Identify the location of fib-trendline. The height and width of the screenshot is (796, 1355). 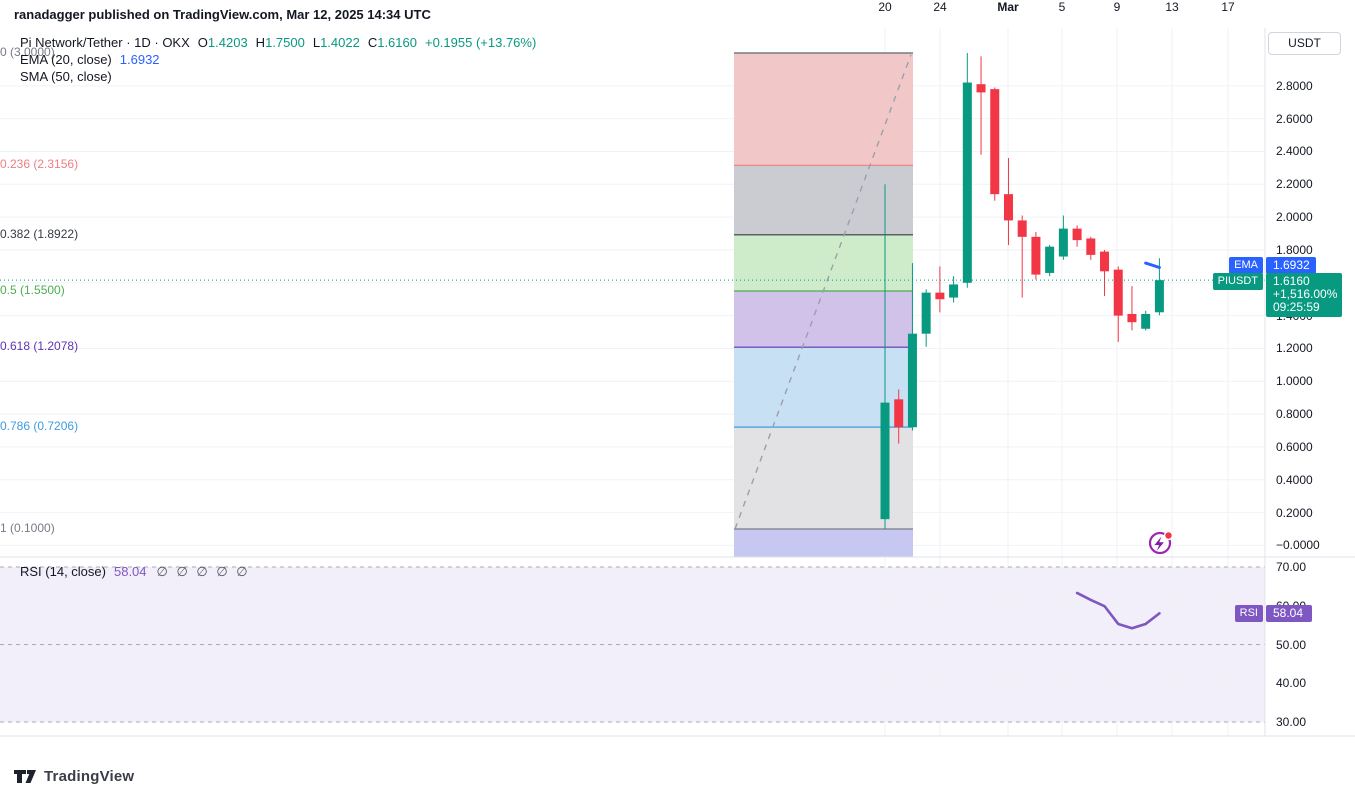
(823, 292).